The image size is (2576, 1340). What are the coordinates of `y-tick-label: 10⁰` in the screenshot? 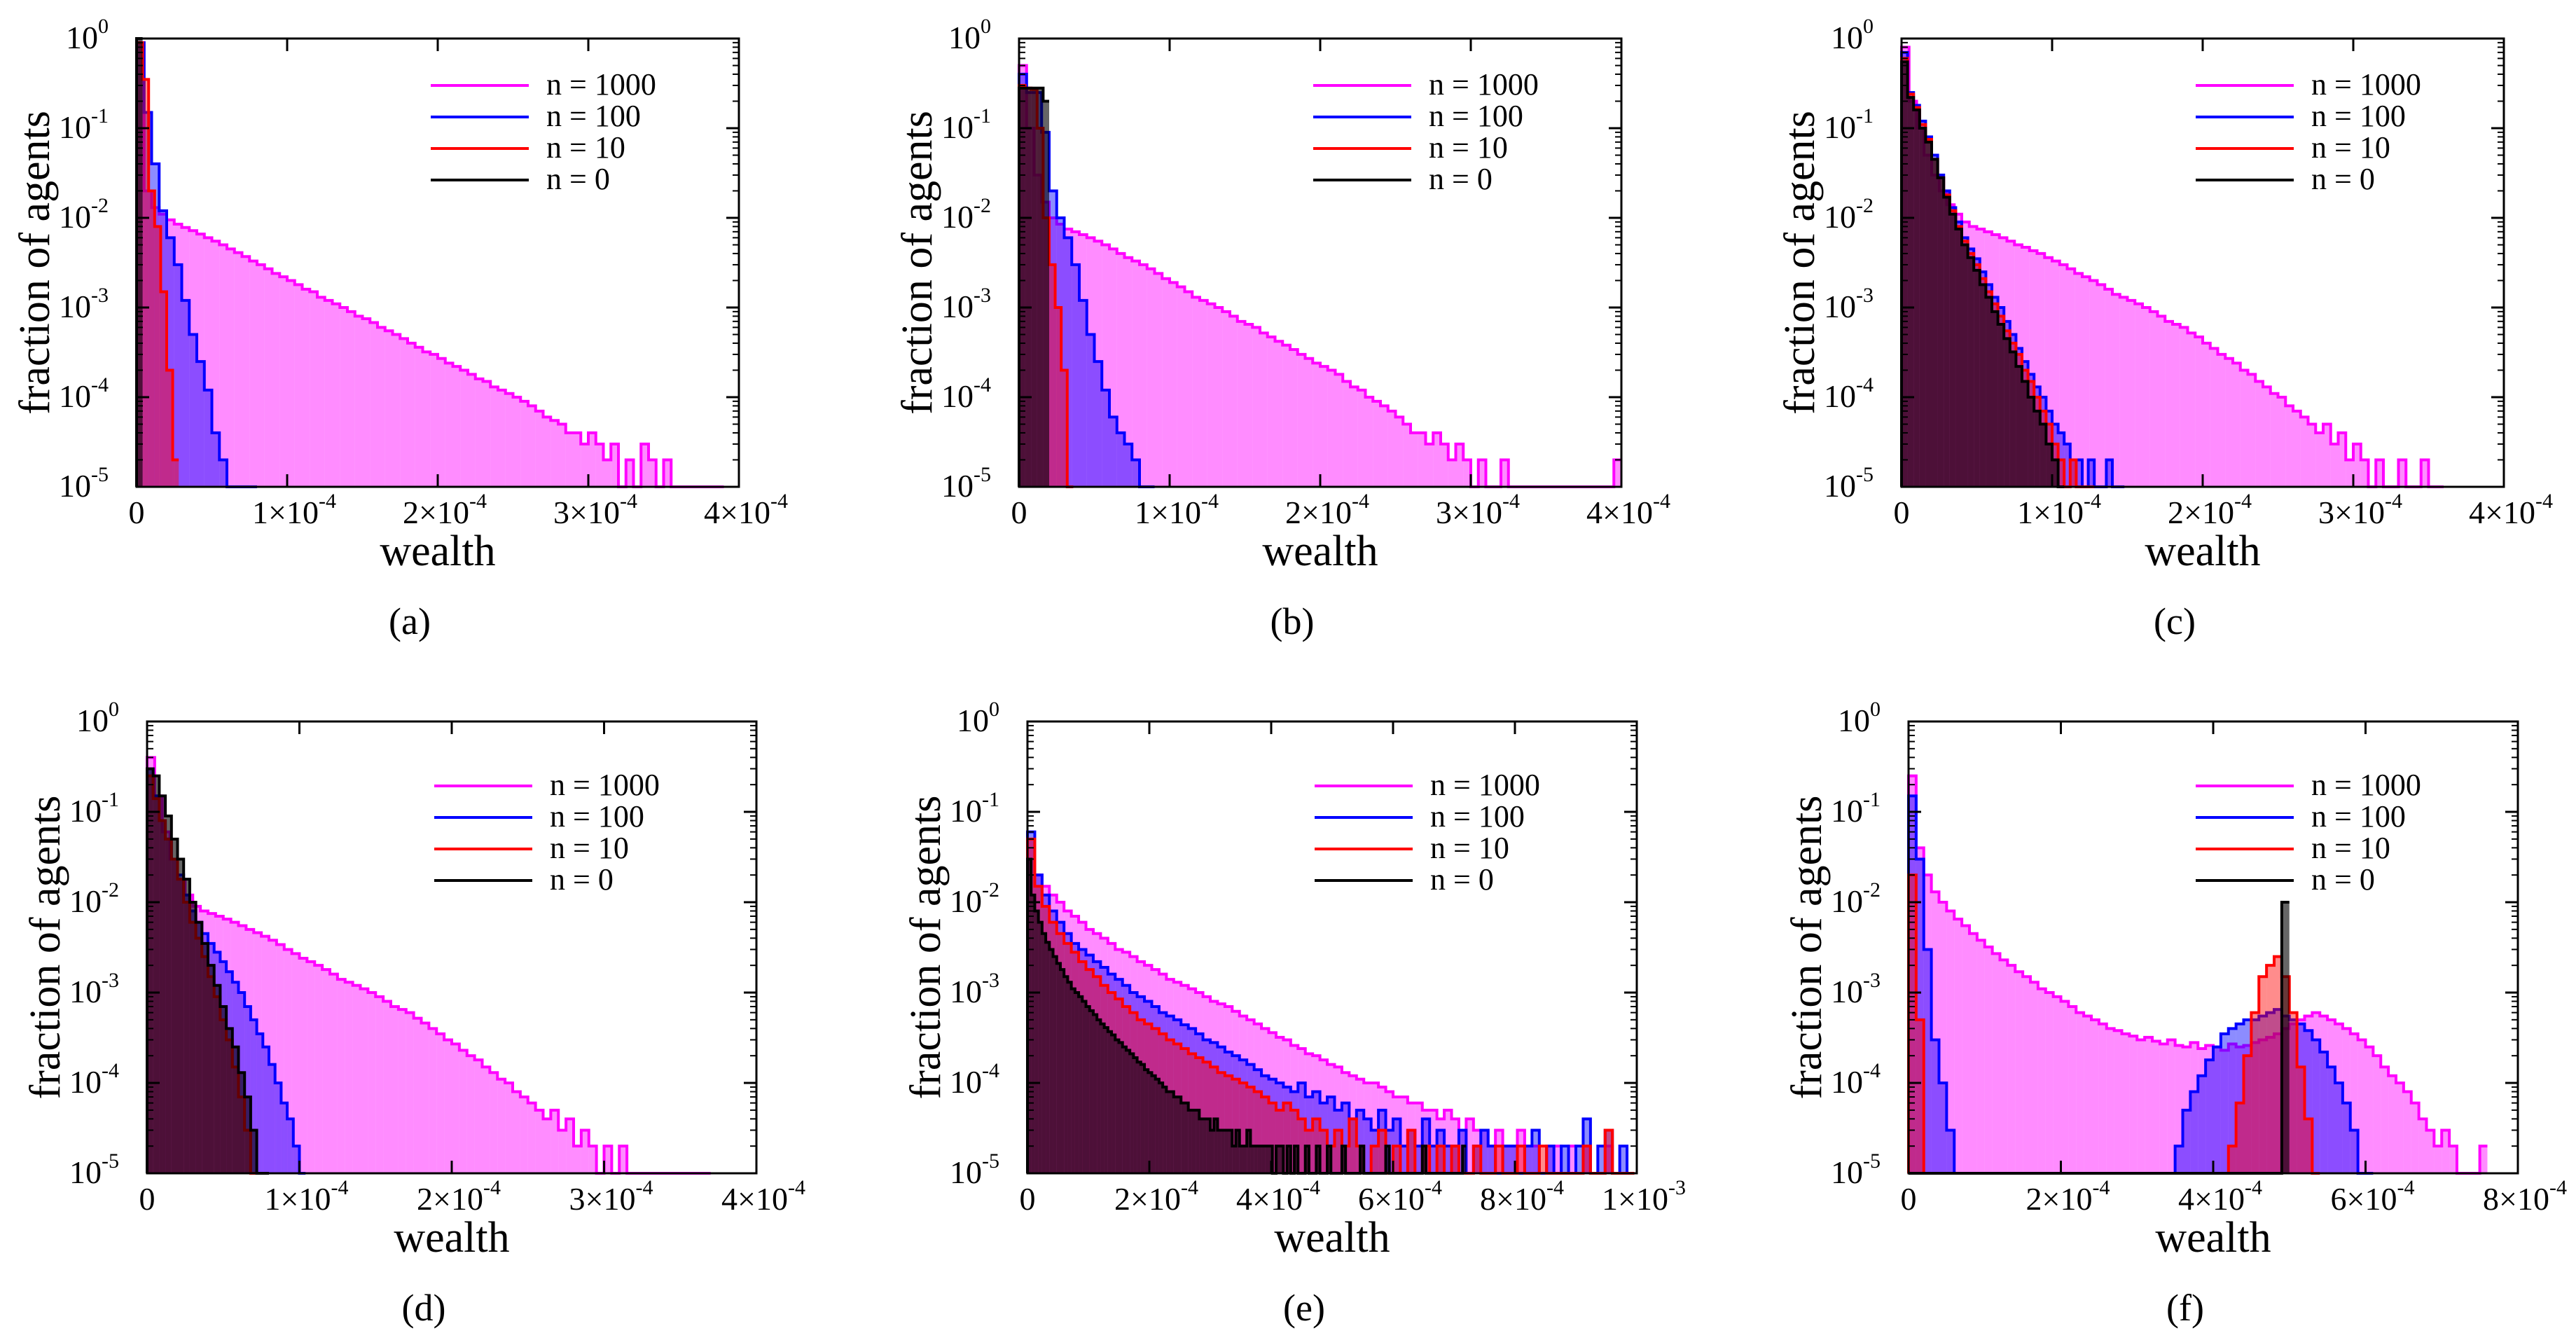 It's located at (1859, 718).